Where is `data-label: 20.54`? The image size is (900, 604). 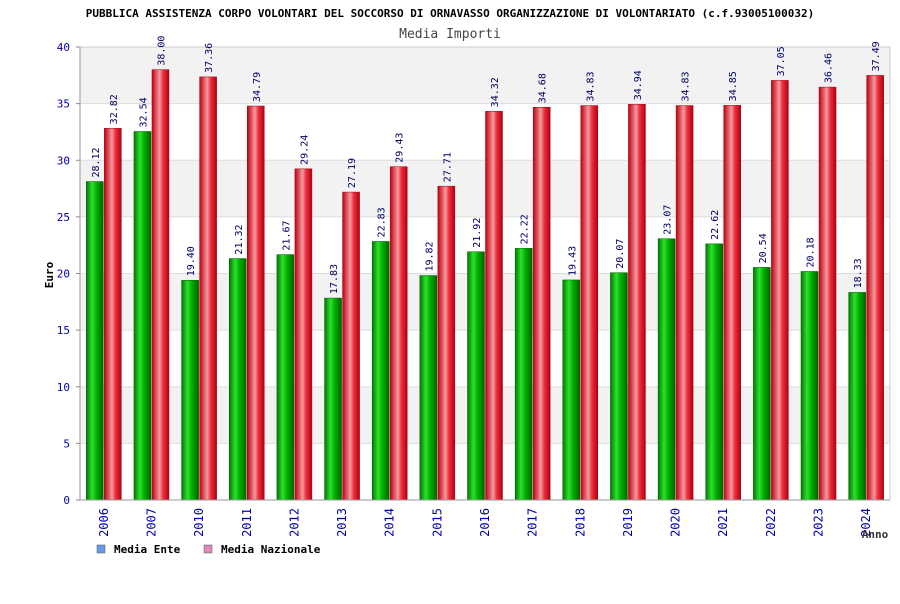 data-label: 20.54 is located at coordinates (763, 248).